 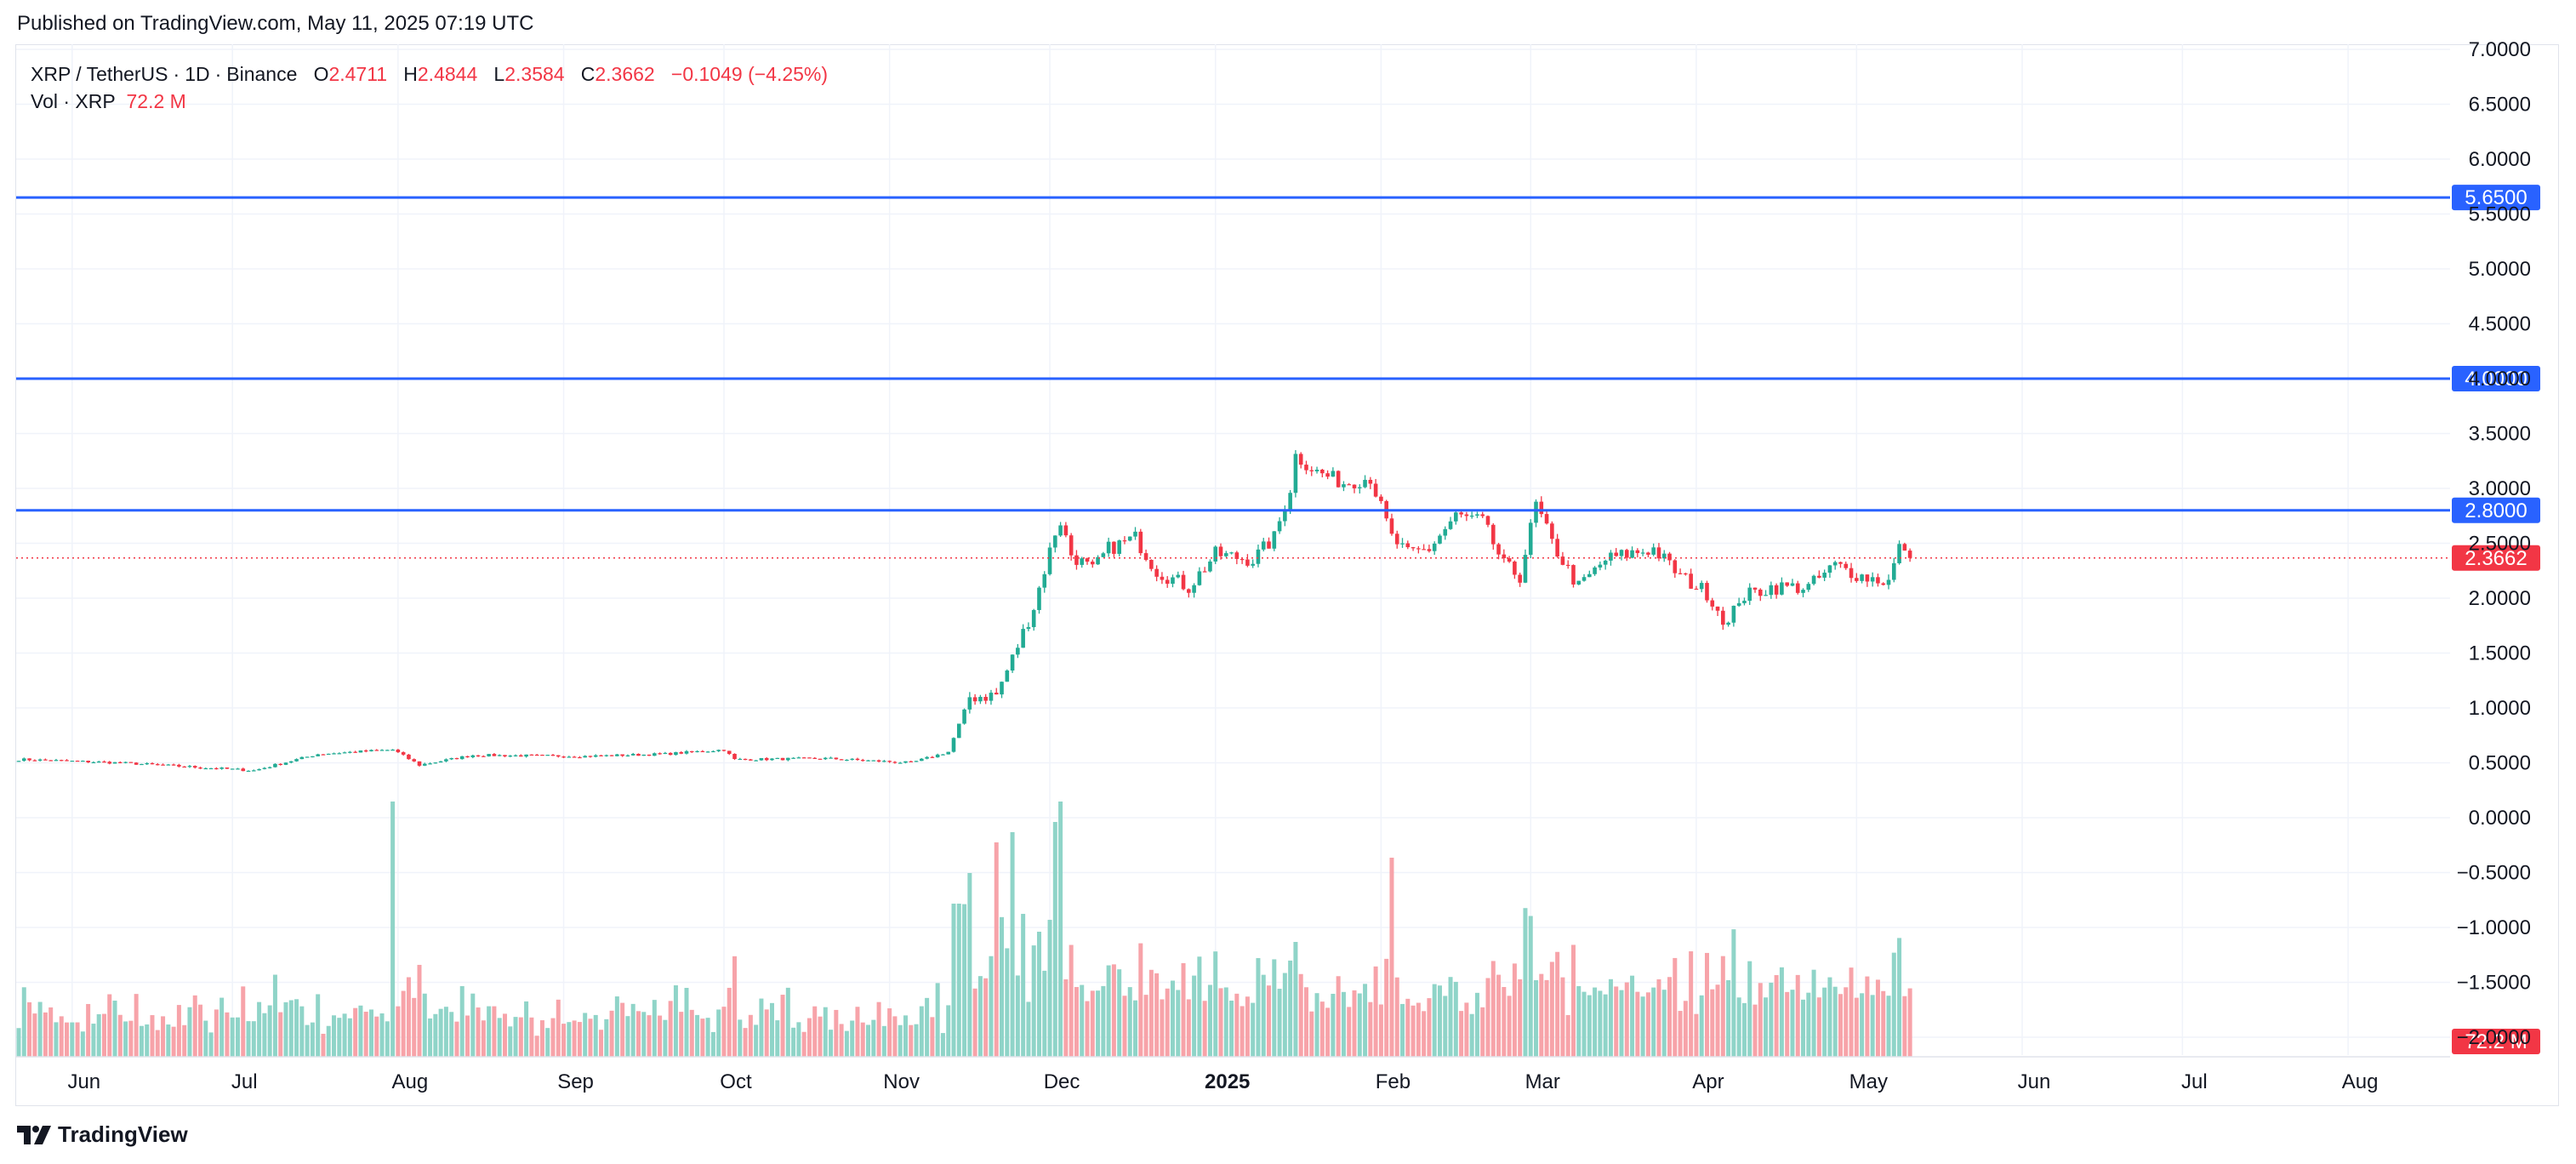 I want to click on tradingview-logo: TradingView, so click(x=103, y=1134).